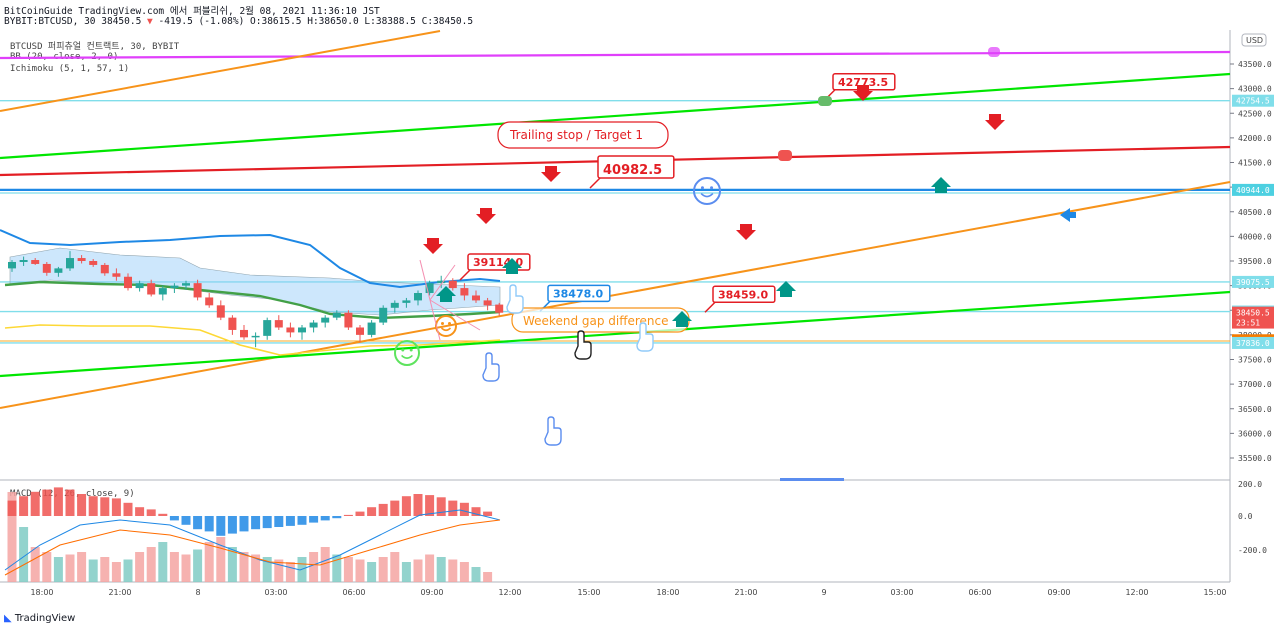 The image size is (1280, 628). I want to click on hand-pointer-icon, so click(491, 367).